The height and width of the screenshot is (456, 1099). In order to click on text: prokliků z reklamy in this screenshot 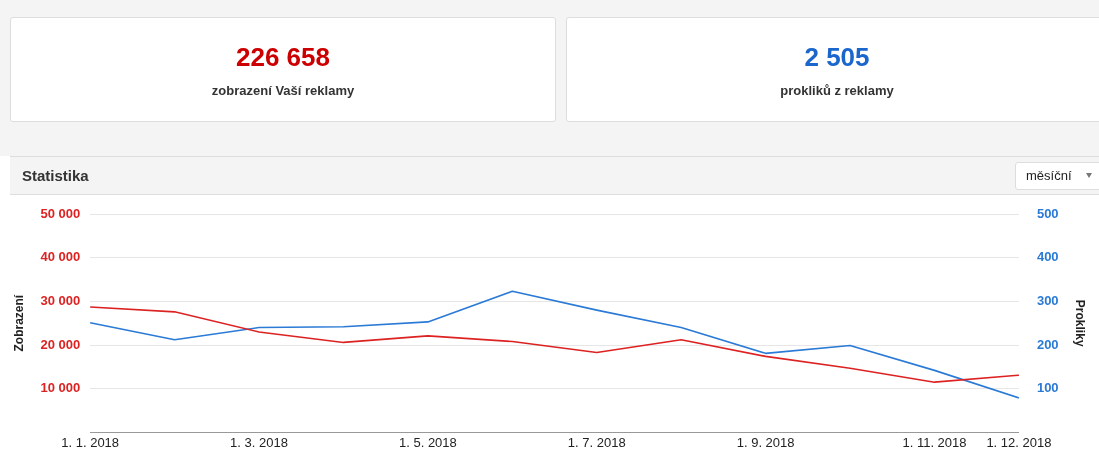, I will do `click(837, 90)`.